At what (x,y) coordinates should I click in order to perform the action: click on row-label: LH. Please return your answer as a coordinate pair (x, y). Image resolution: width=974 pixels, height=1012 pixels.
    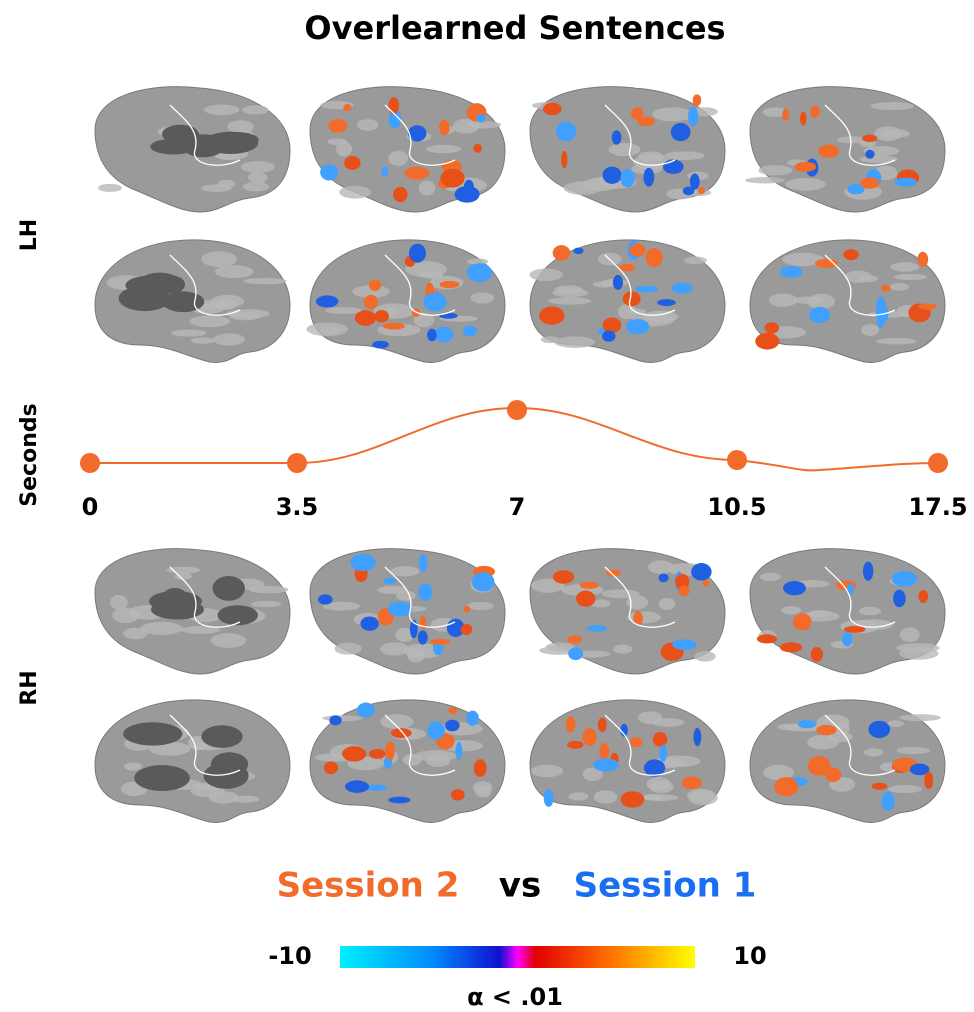
    Looking at the image, I should click on (29, 235).